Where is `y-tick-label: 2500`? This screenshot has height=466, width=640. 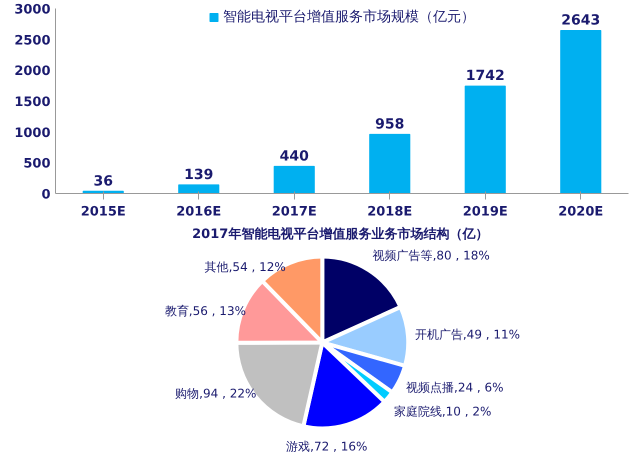
y-tick-label: 2500 is located at coordinates (32, 40).